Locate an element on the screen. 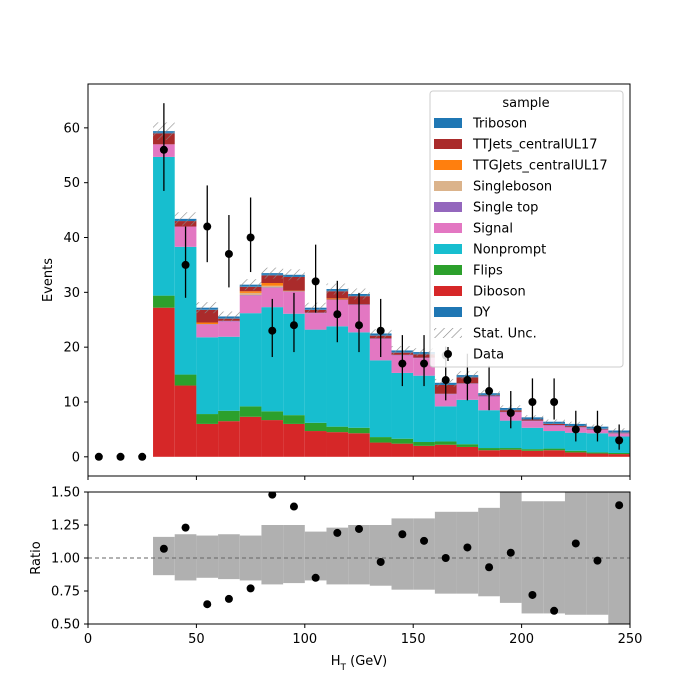 Image resolution: width=700 pixels, height=700 pixels. legend-label-flips: Flips is located at coordinates (488, 271).